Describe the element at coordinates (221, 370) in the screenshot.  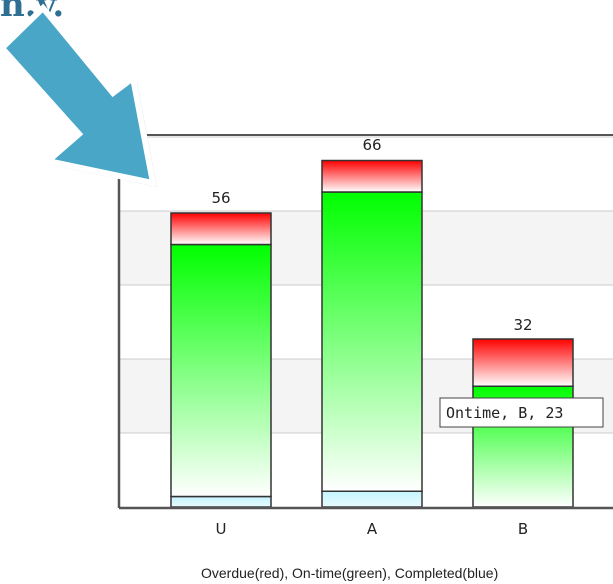
I see `bar-ontime-u` at that location.